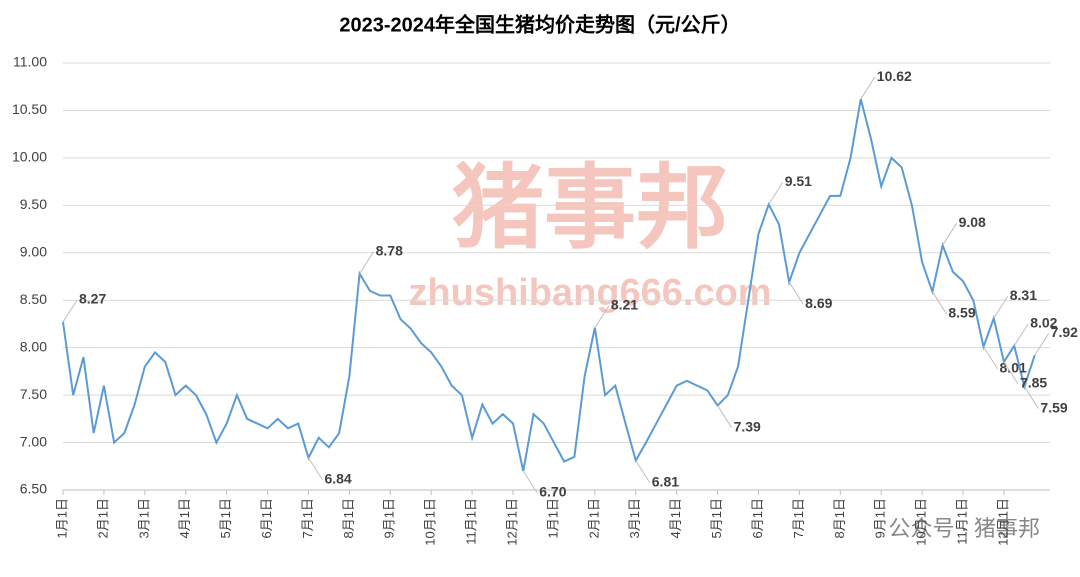  Describe the element at coordinates (33, 441) in the screenshot. I see `y-tick-label: 7.00` at that location.